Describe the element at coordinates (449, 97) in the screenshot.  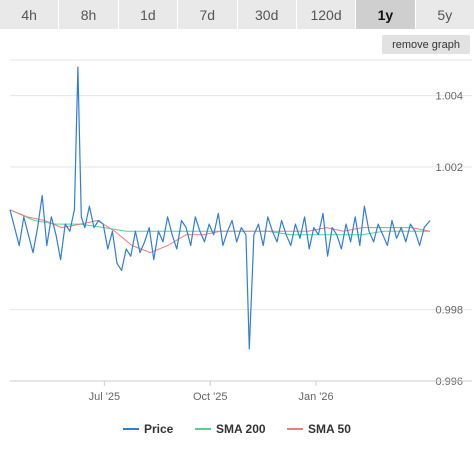
I see `y-tick-label: 1.004` at that location.